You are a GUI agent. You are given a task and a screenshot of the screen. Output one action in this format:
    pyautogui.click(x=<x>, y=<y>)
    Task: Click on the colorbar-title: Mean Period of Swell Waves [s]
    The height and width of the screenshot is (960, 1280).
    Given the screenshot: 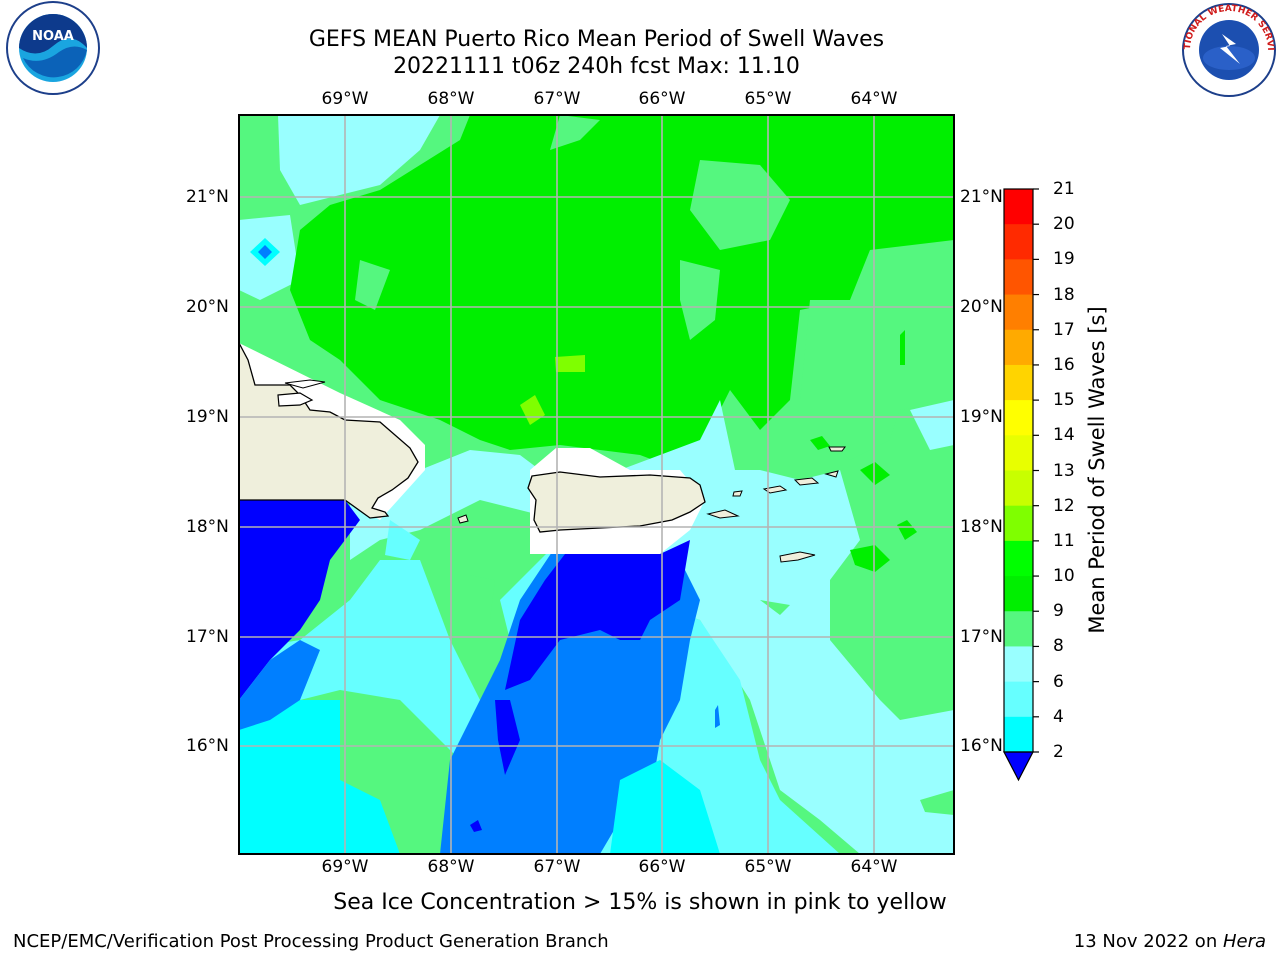 What is the action you would take?
    pyautogui.click(x=1097, y=470)
    